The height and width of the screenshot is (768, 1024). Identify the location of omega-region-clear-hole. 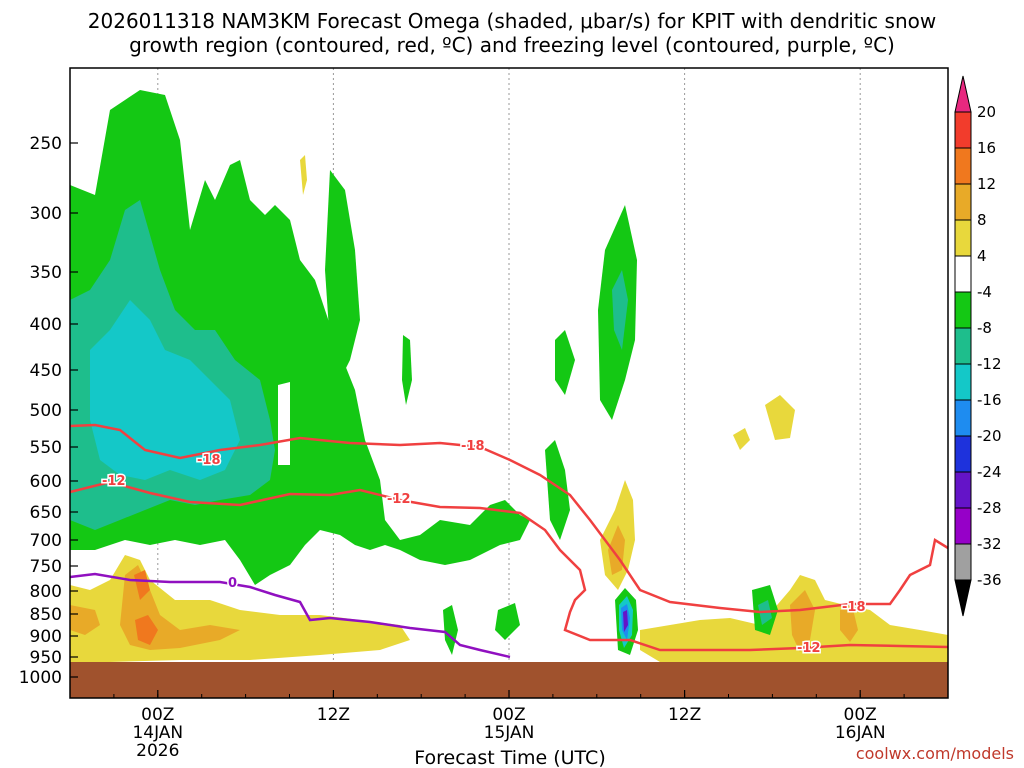
(284, 423).